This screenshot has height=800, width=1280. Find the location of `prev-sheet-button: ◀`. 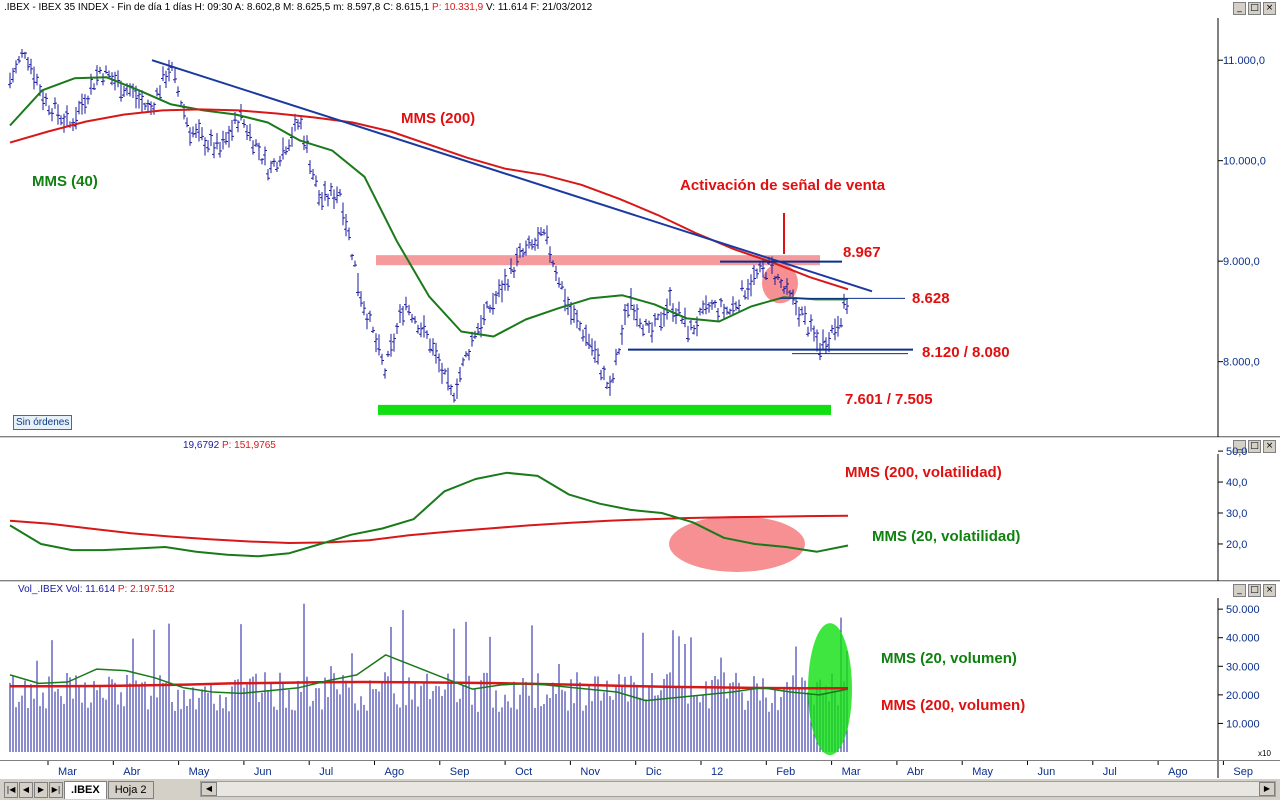

prev-sheet-button: ◀ is located at coordinates (26, 789).